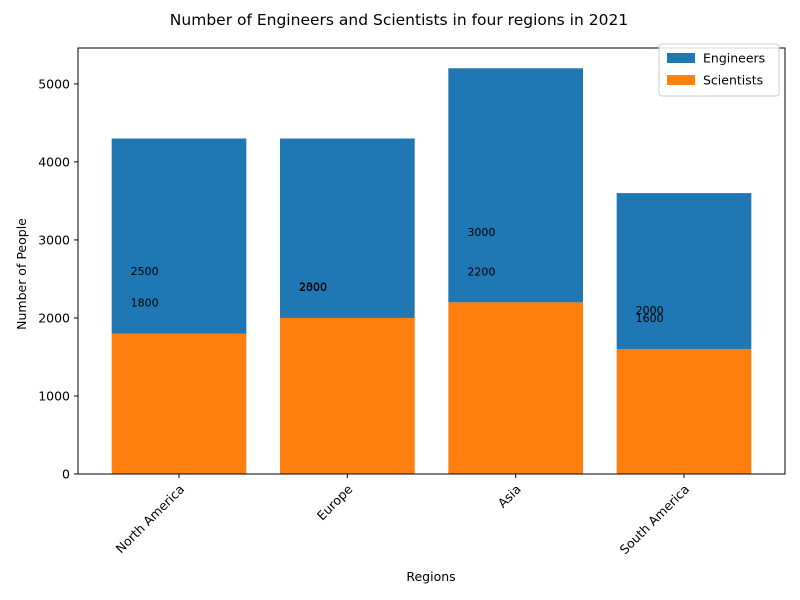 The width and height of the screenshot is (800, 600). Describe the element at coordinates (481, 232) in the screenshot. I see `data-label-engineers-2: 3000` at that location.